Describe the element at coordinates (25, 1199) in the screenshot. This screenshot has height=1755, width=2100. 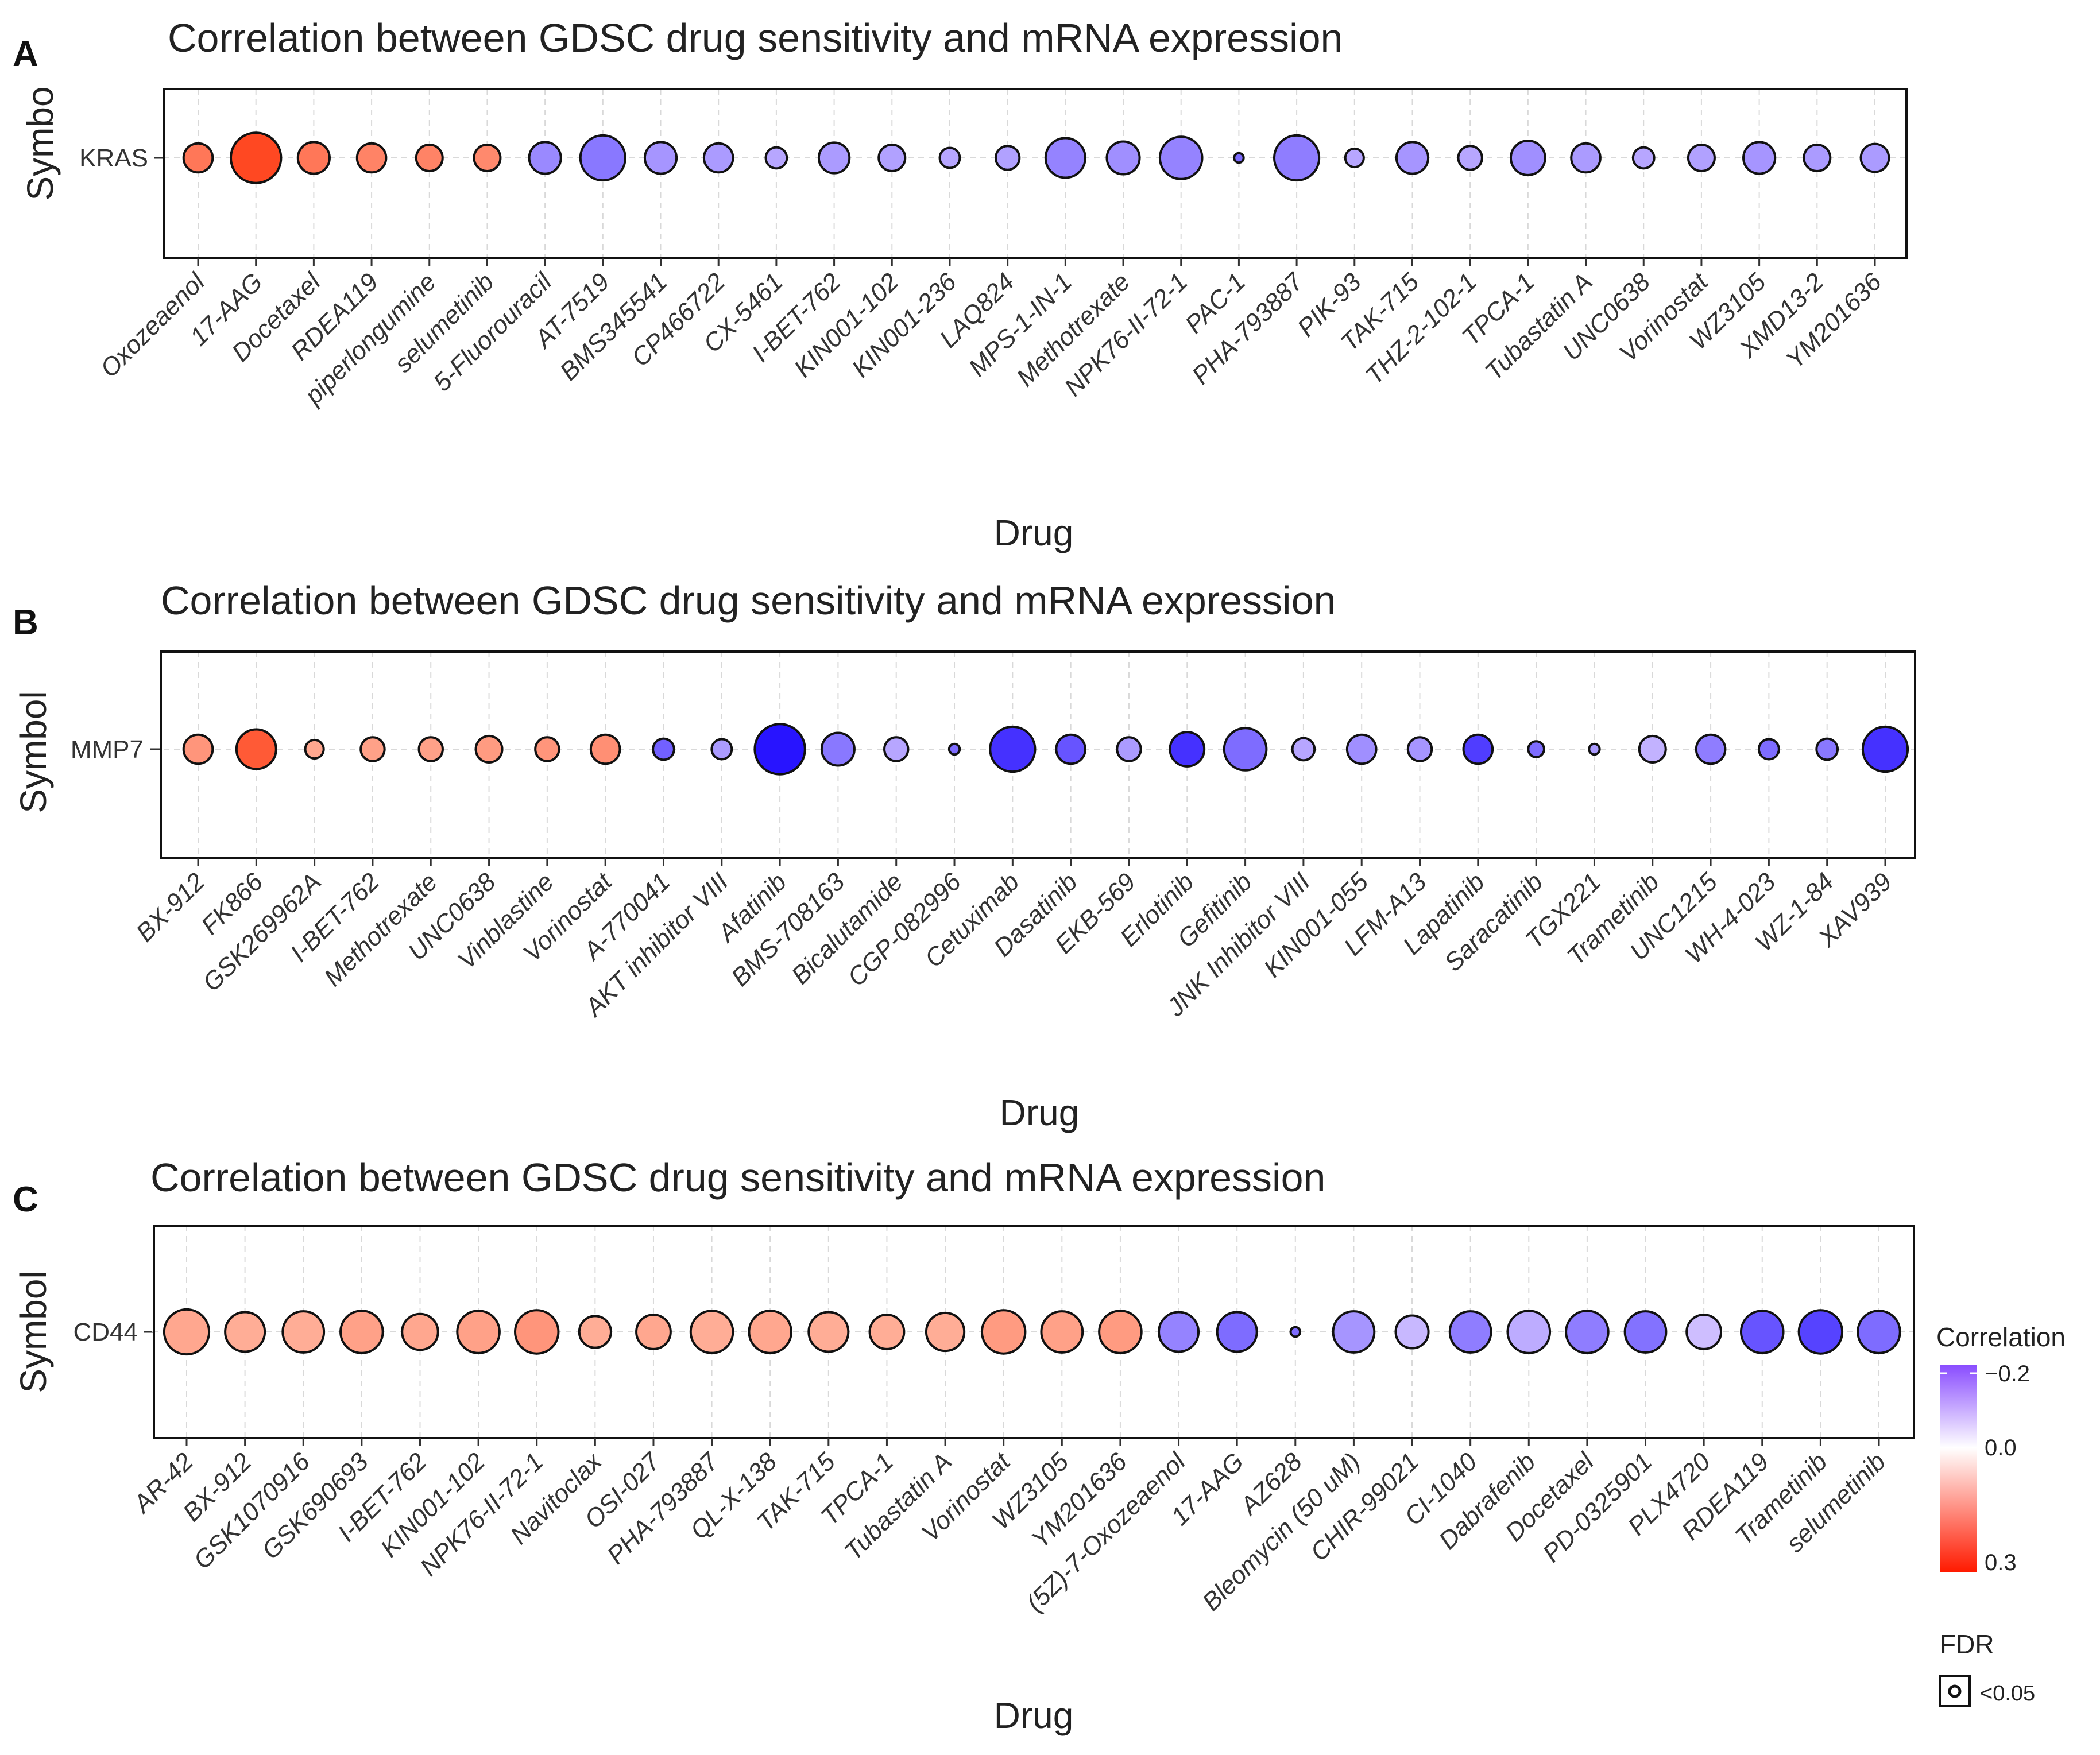
I see `panel-c-letter: C` at that location.